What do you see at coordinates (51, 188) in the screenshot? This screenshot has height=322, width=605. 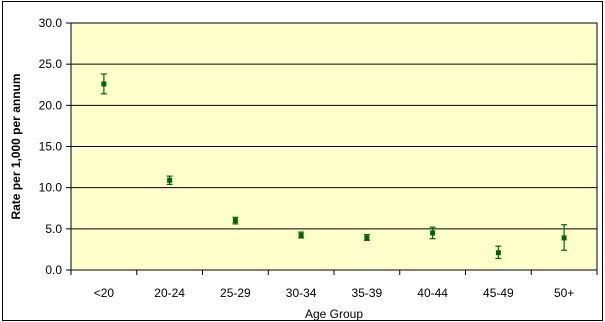 I see `y-tick-label: 10.0` at bounding box center [51, 188].